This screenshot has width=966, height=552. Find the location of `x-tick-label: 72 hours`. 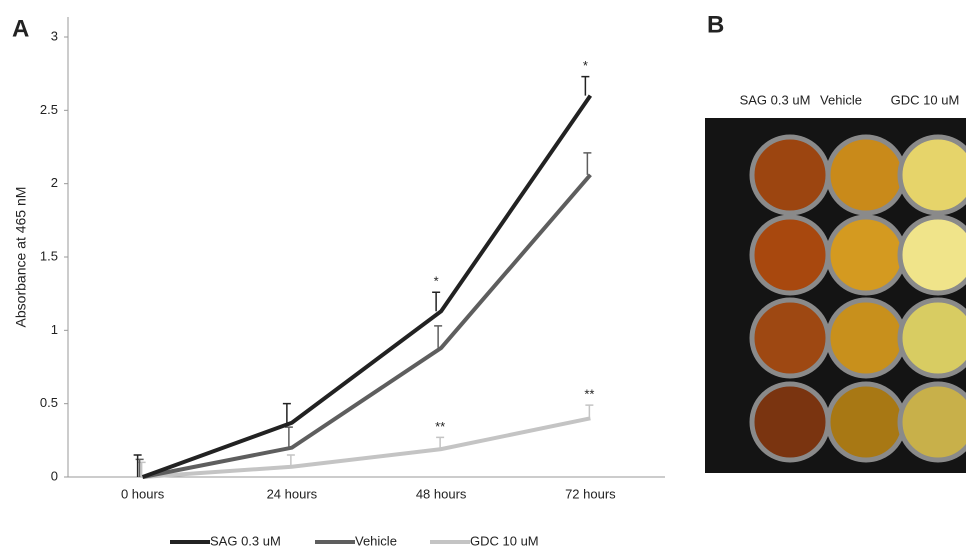

x-tick-label: 72 hours is located at coordinates (590, 493).